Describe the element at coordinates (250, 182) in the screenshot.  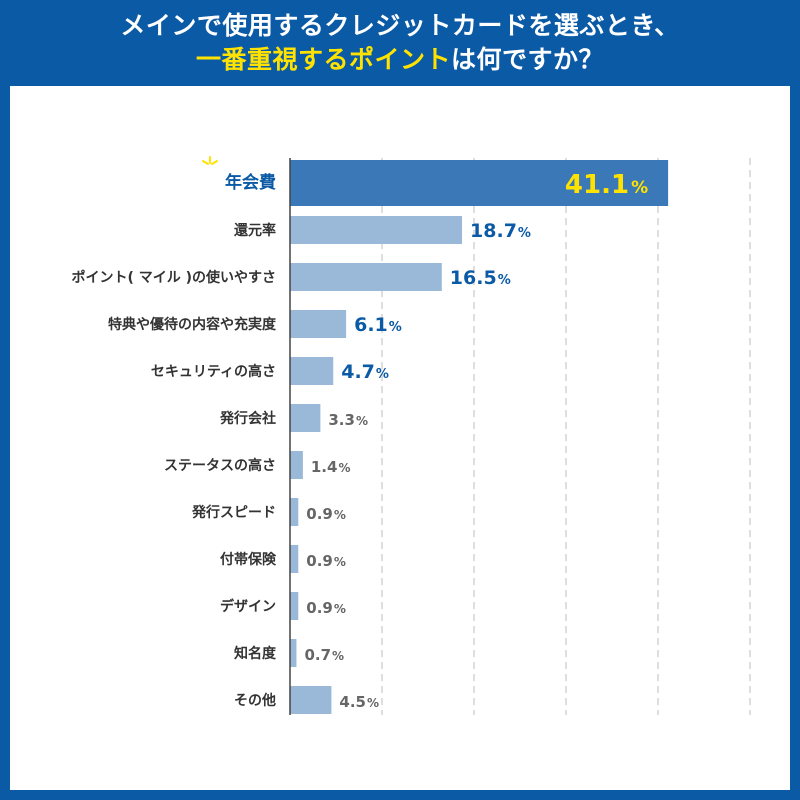
I see `category-label: 年会費` at that location.